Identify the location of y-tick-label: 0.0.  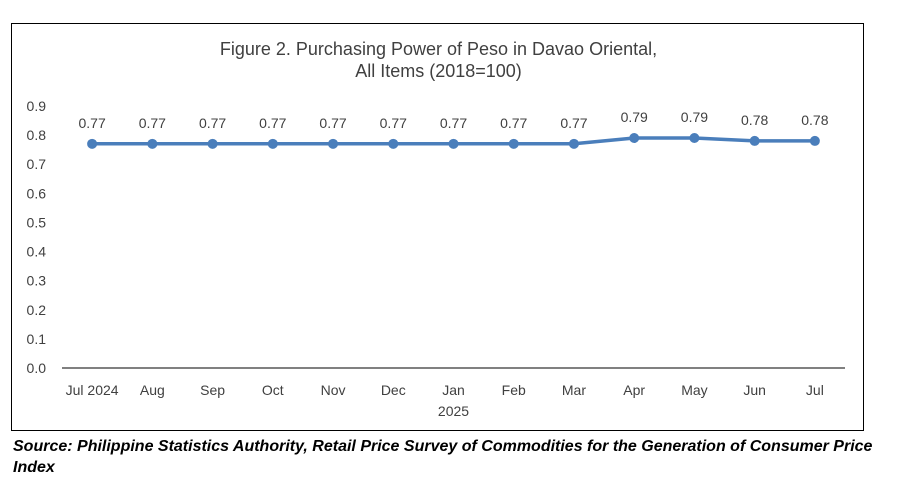
(37, 368).